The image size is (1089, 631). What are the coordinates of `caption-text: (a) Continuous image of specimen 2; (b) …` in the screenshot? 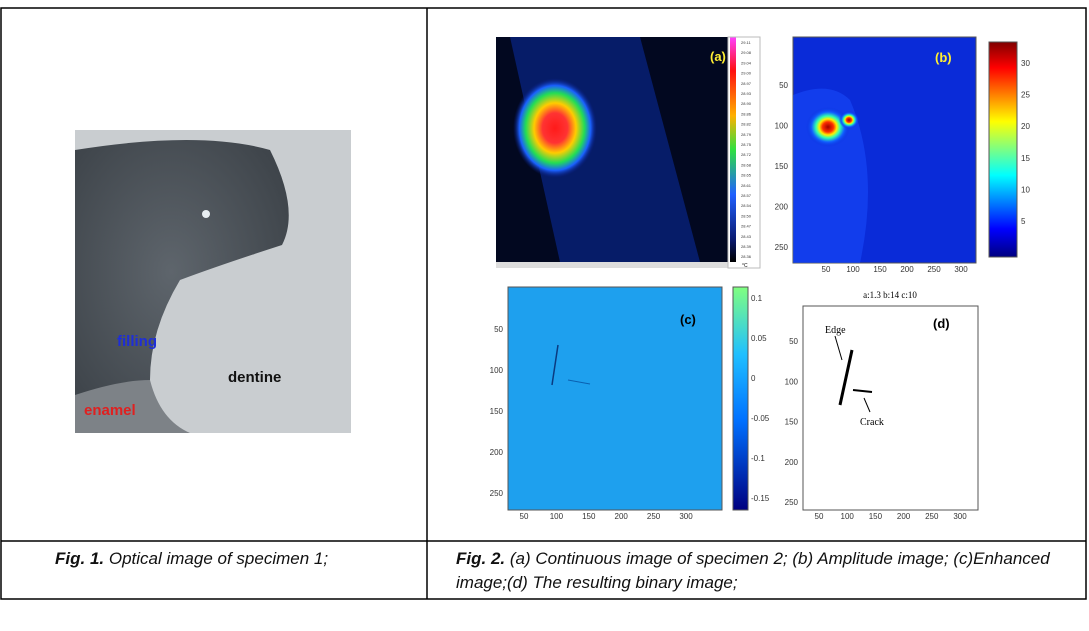 It's located at (753, 570).